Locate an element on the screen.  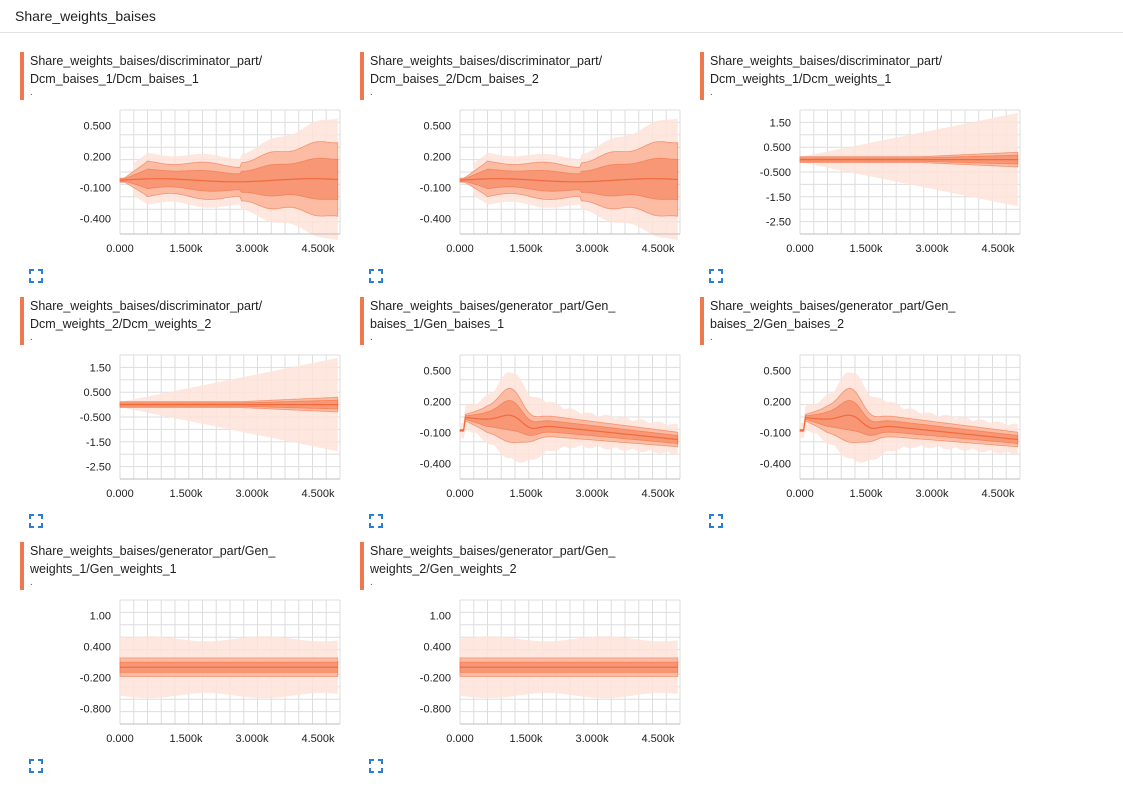
card-title-line-2: Dcm_weights_2/Dcm_weights_2 is located at coordinates (121, 324).